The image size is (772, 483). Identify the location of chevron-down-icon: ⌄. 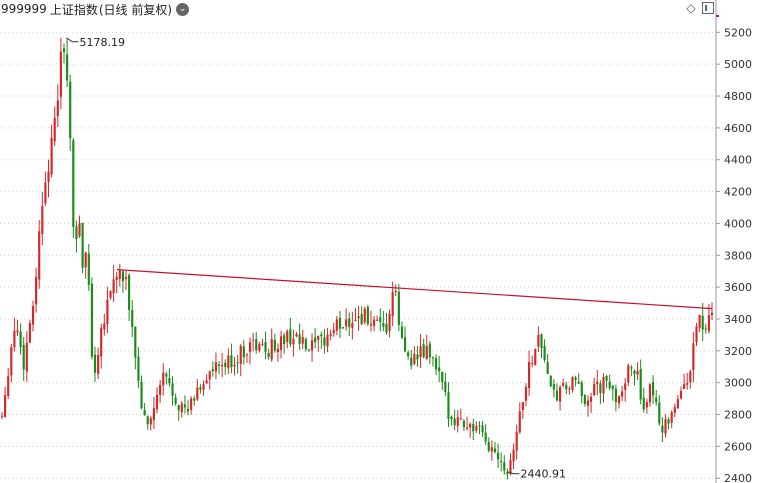
(183, 9).